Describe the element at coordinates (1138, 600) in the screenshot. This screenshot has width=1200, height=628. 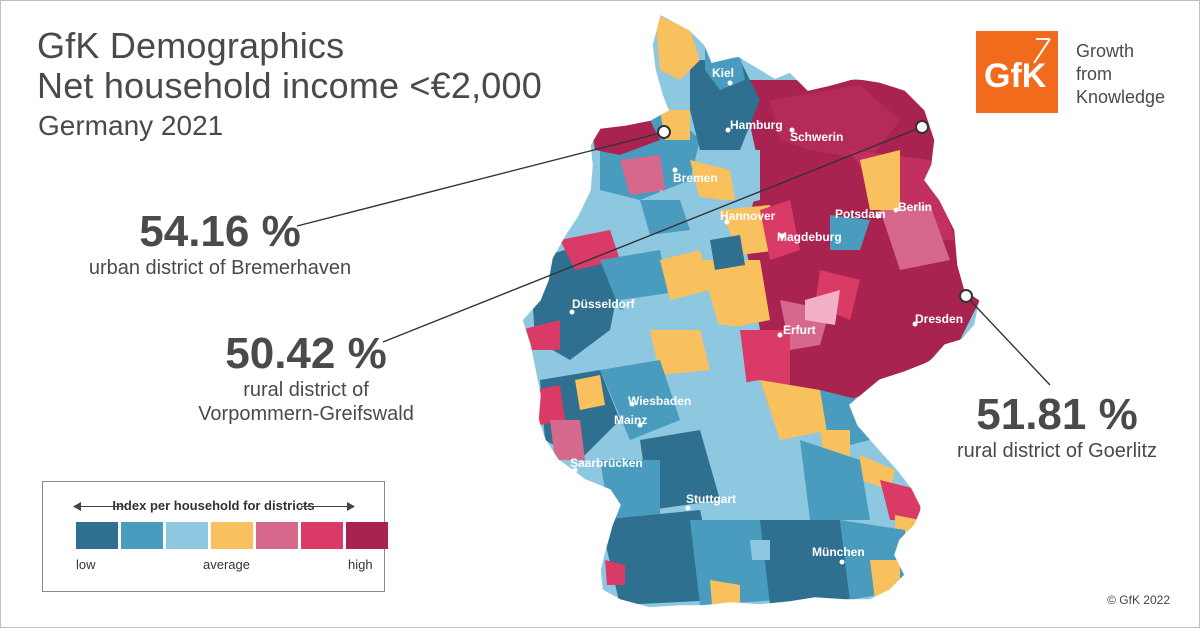
I see `copyright: © GfK 2022` at that location.